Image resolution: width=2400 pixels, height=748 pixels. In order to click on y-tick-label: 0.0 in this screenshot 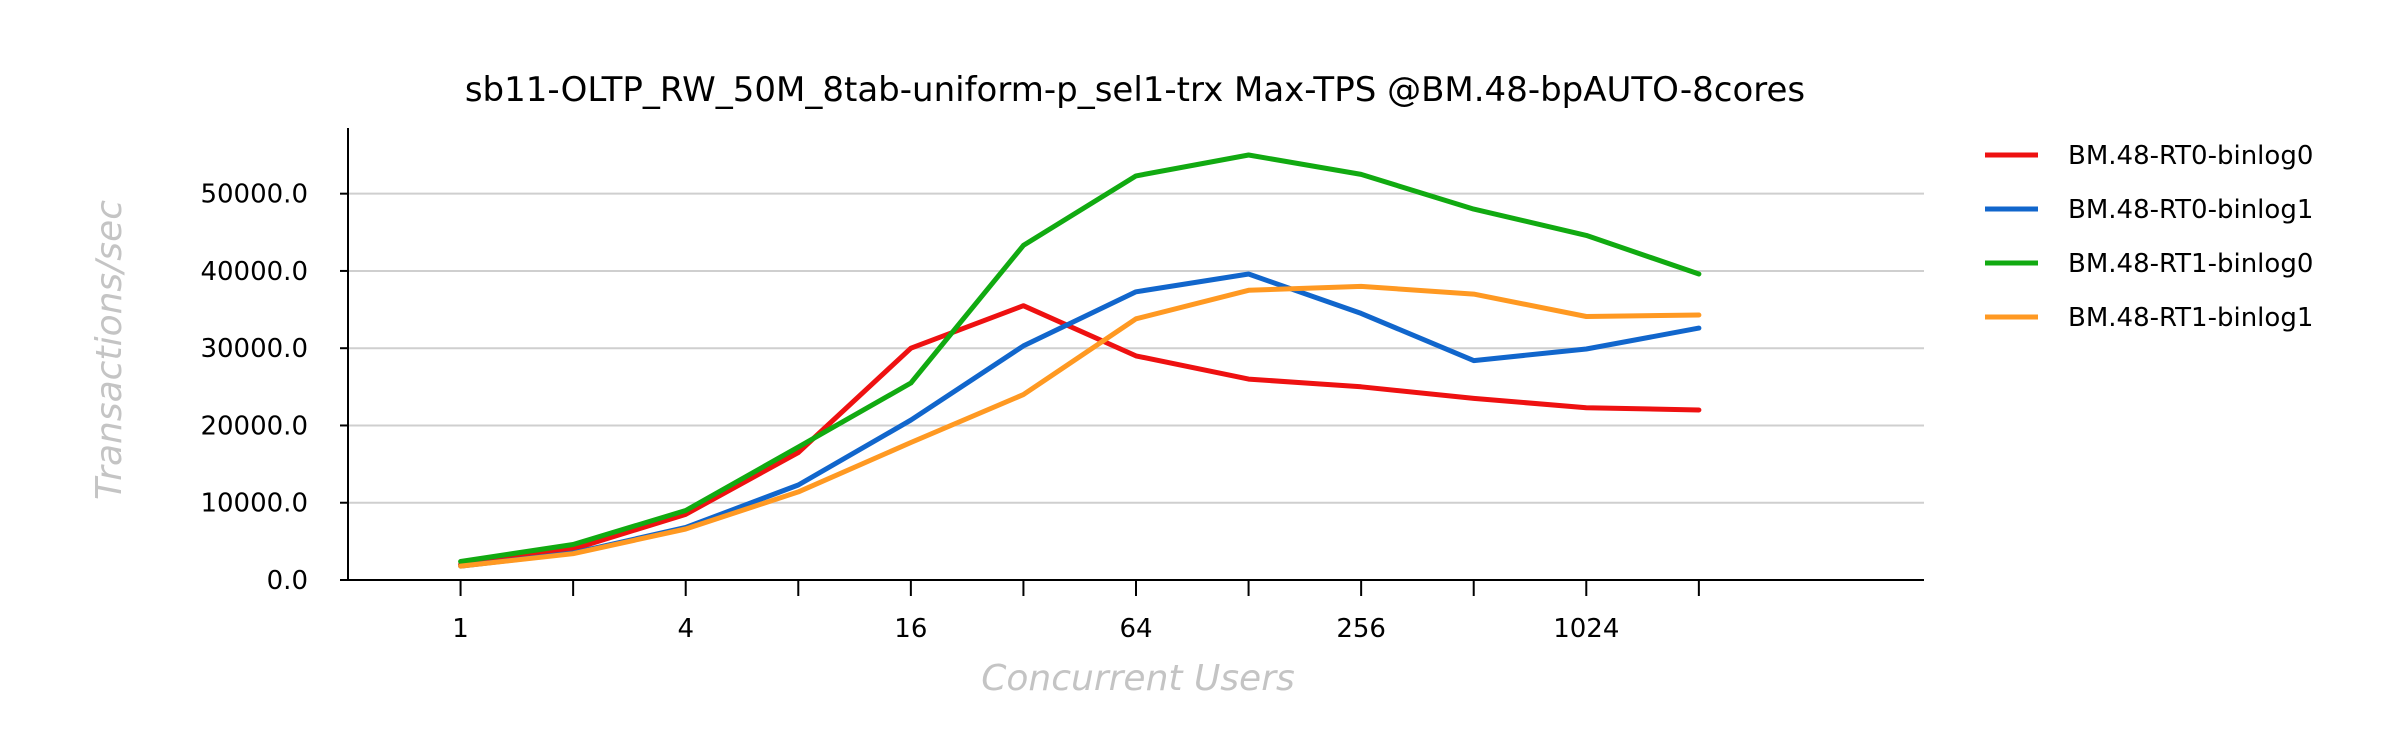, I will do `click(287, 581)`.